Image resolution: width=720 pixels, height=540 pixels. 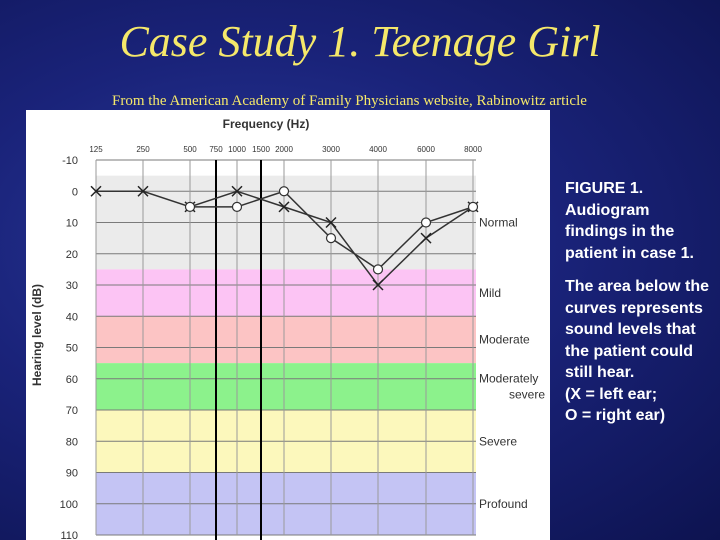 What do you see at coordinates (72, 411) in the screenshot?
I see `y-tick-label: 70` at bounding box center [72, 411].